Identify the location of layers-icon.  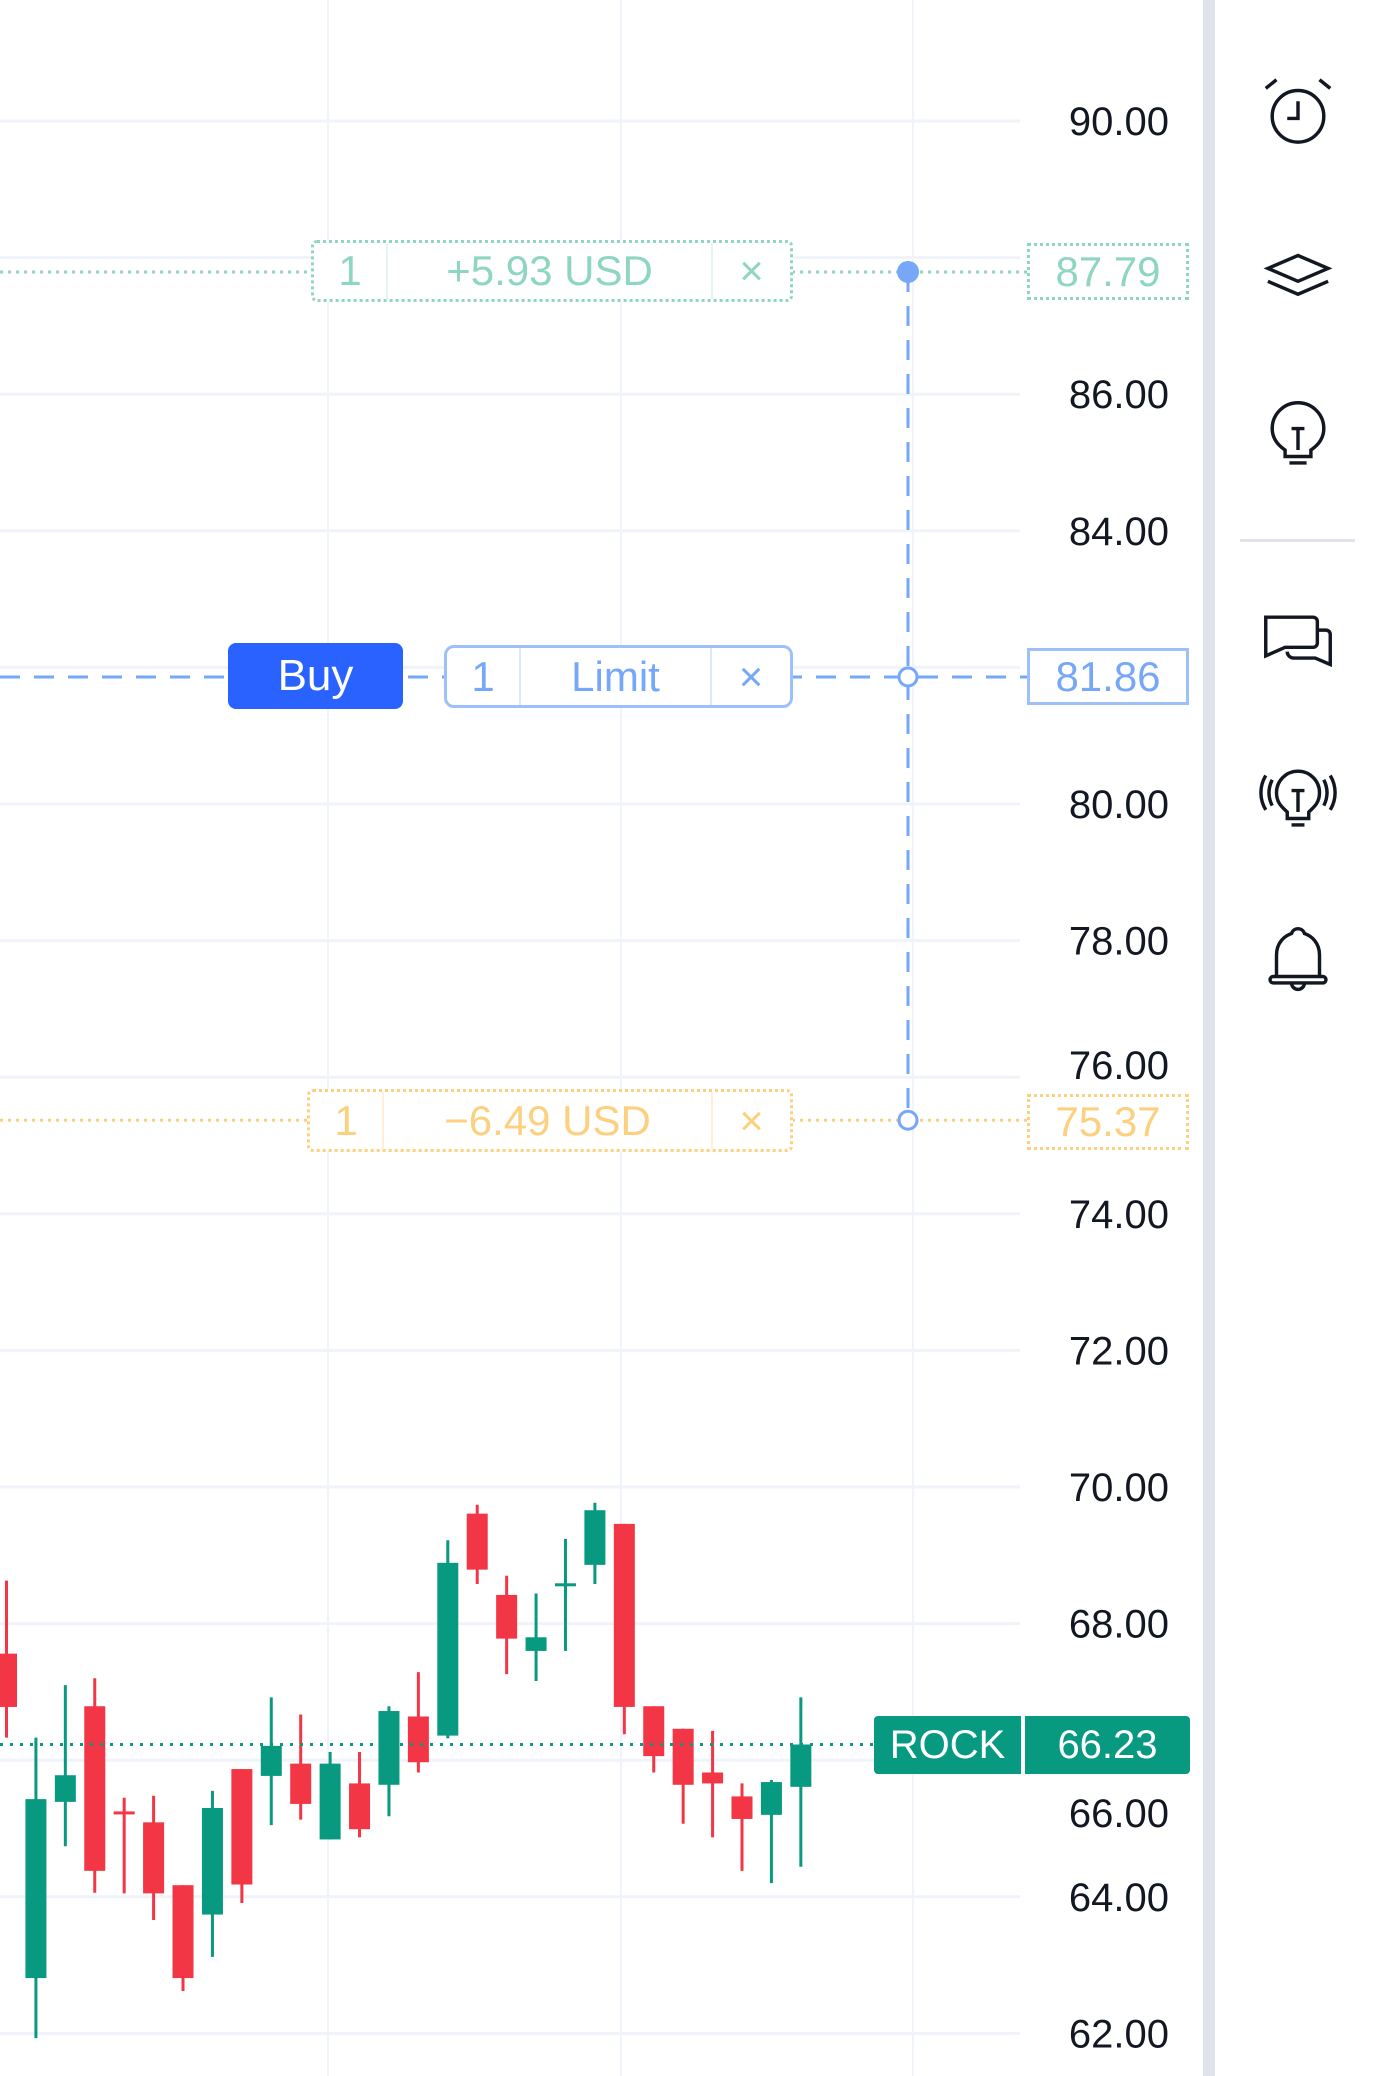
(1298, 277).